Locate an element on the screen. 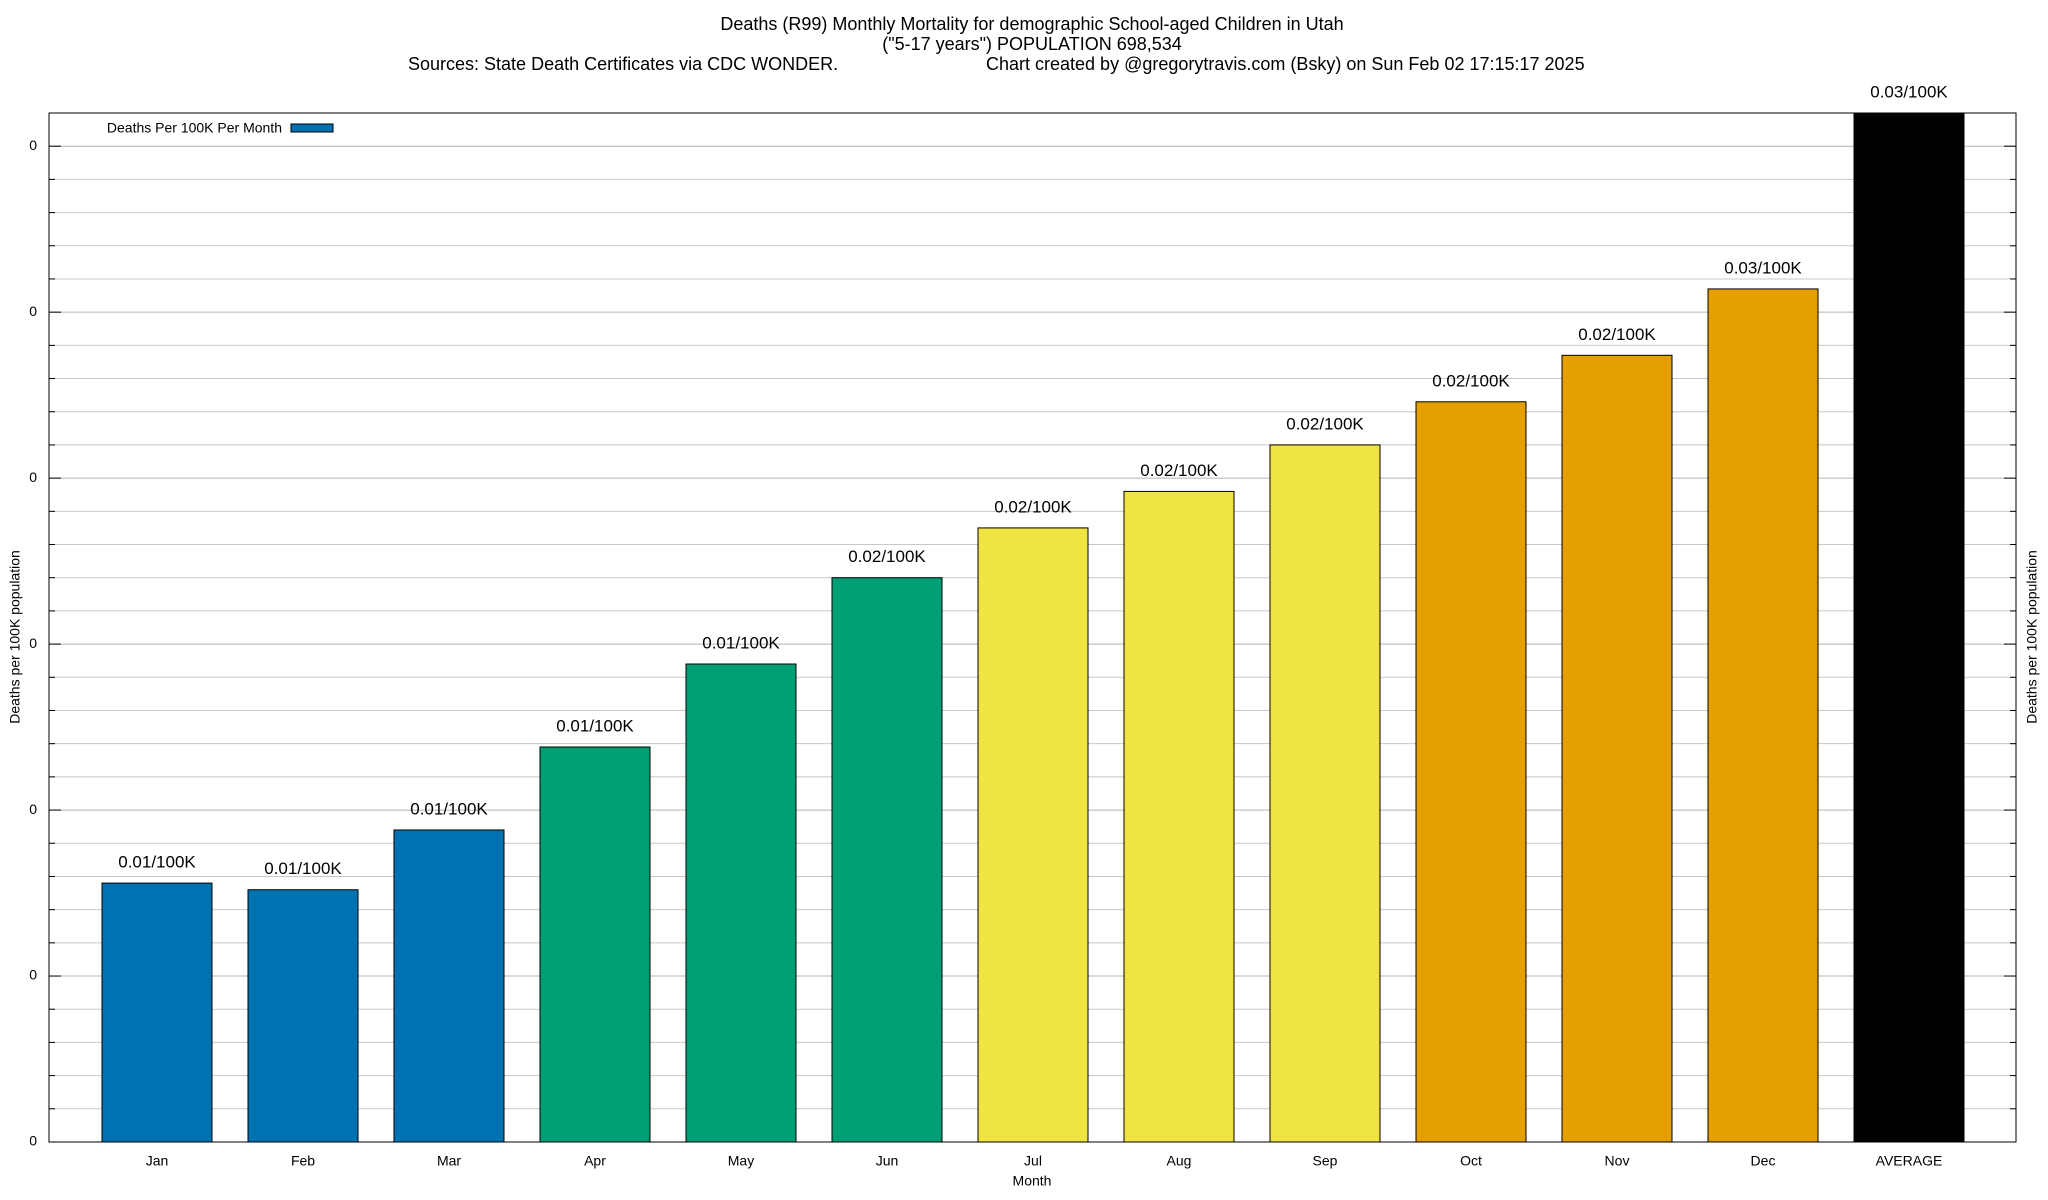  y2-axis-label: Deaths per 100K population is located at coordinates (2032, 637).